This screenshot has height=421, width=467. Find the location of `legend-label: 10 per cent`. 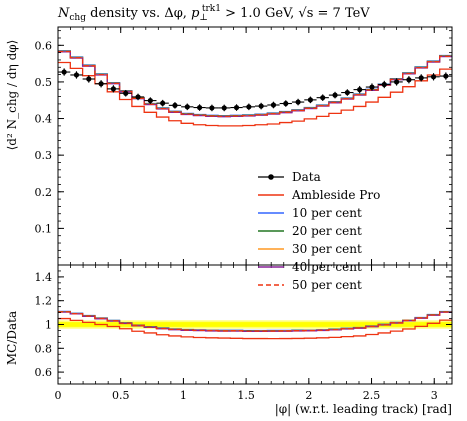

legend-label: 10 per cent is located at coordinates (327, 213).